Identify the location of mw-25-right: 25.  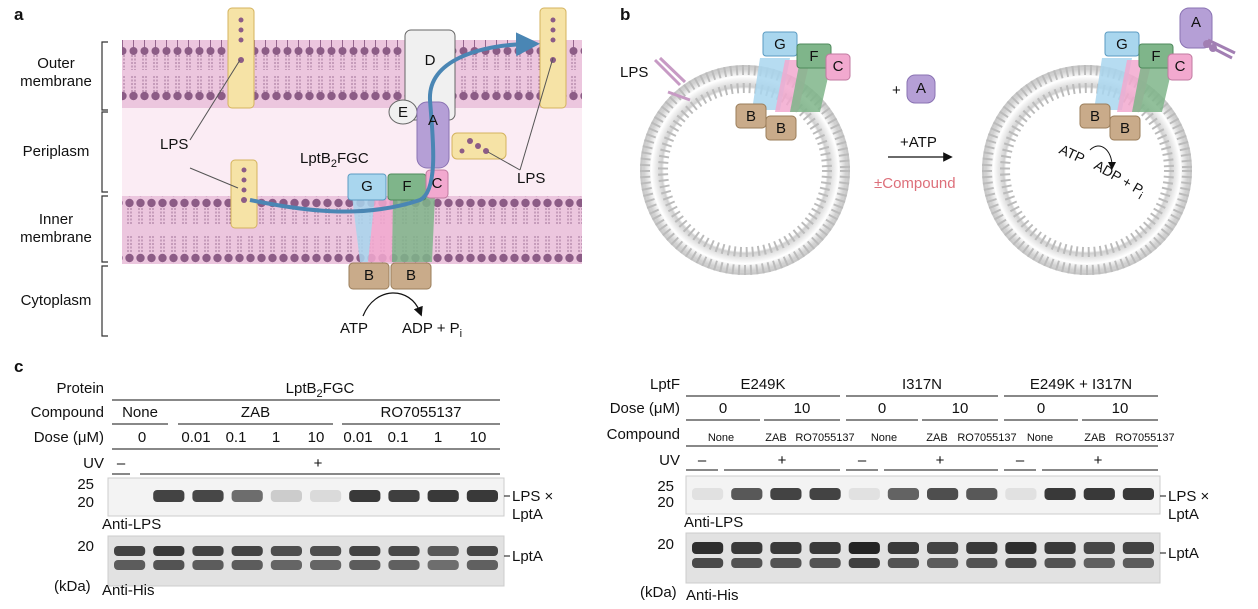
(665, 486).